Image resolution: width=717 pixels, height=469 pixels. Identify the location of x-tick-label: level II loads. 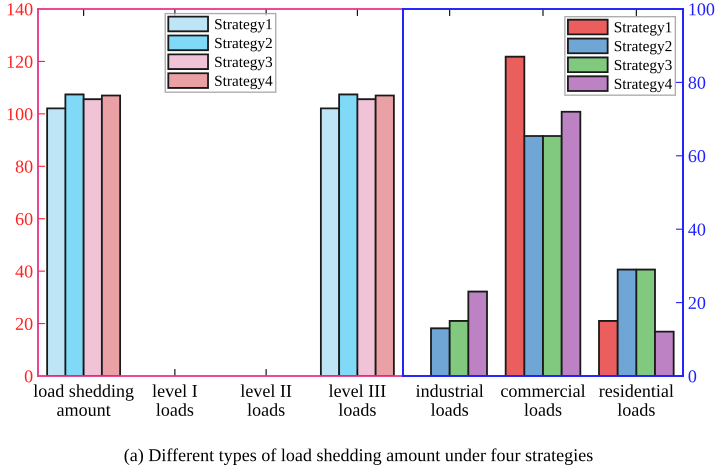
(266, 400).